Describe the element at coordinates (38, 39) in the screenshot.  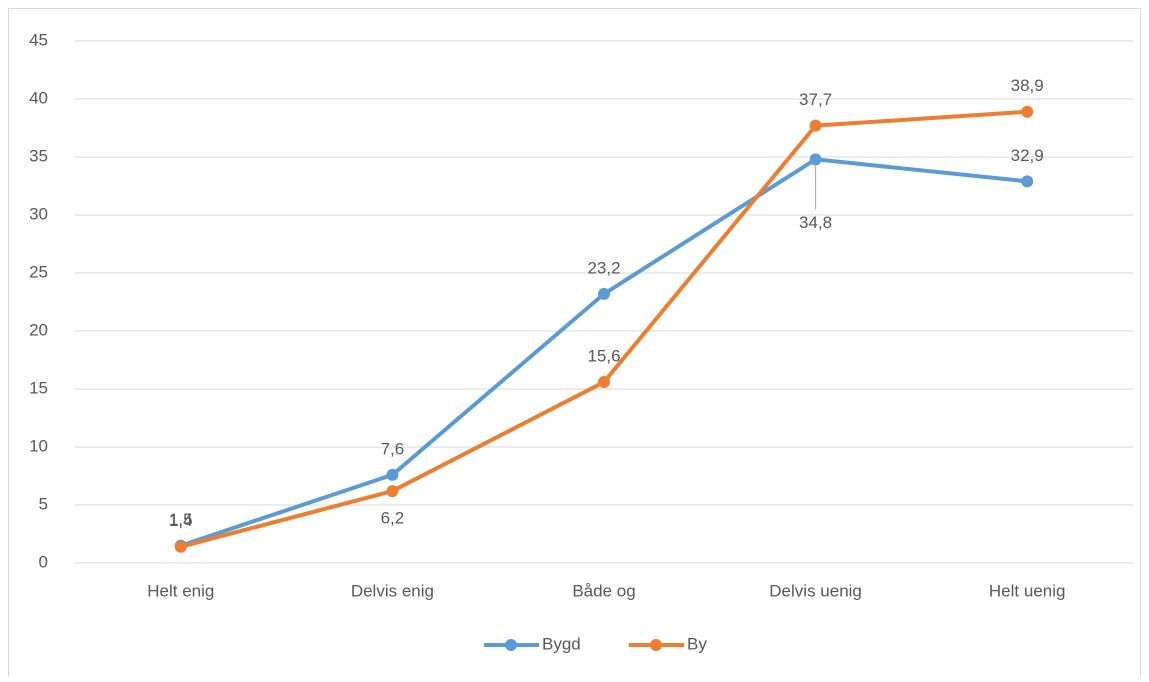
I see `y-tick-label: 45` at that location.